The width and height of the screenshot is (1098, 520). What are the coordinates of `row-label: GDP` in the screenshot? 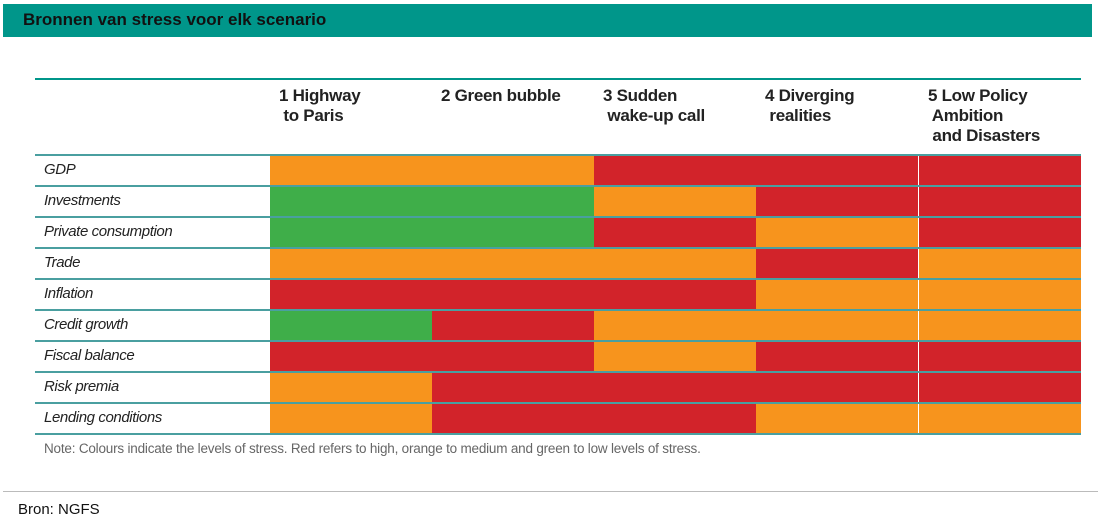 It's located at (60, 169).